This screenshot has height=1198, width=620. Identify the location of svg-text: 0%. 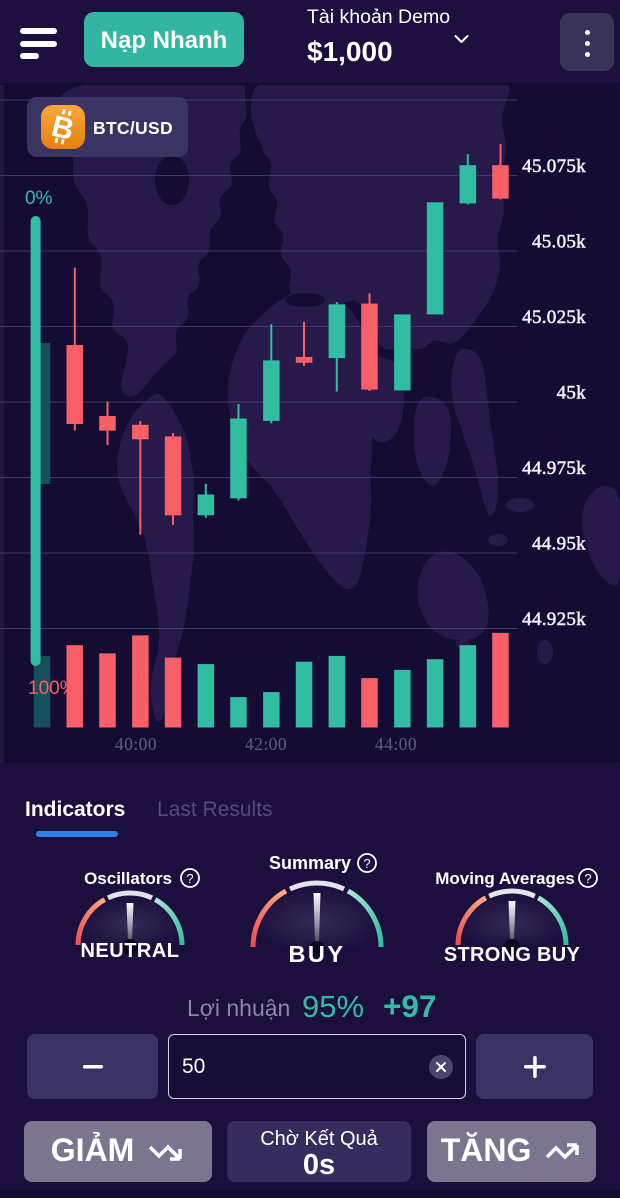
(39, 198).